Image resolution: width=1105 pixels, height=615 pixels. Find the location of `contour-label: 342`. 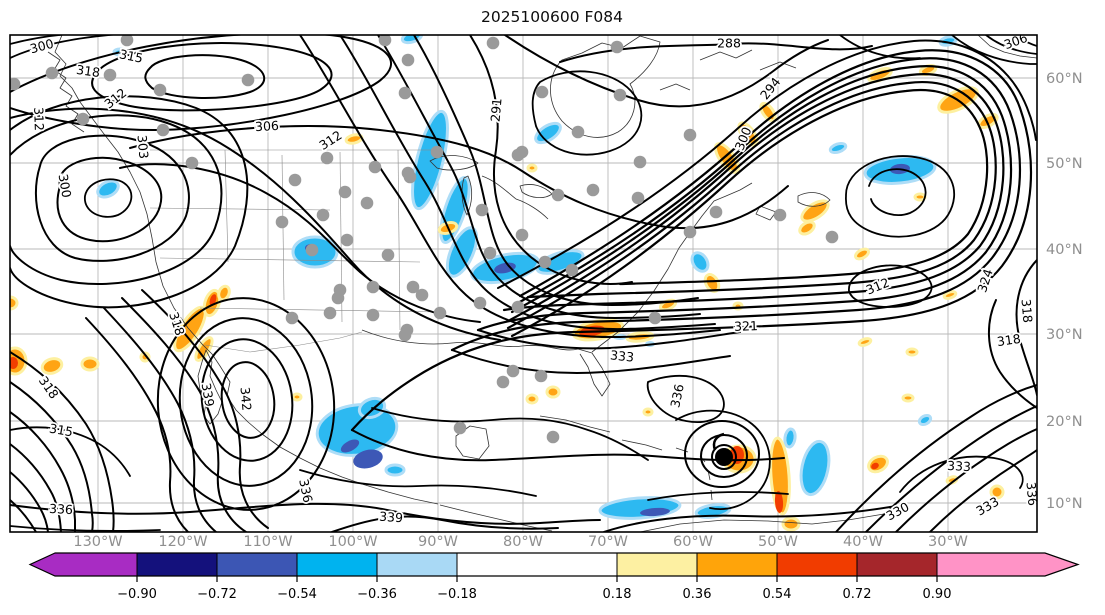

contour-label: 342 is located at coordinates (245, 398).